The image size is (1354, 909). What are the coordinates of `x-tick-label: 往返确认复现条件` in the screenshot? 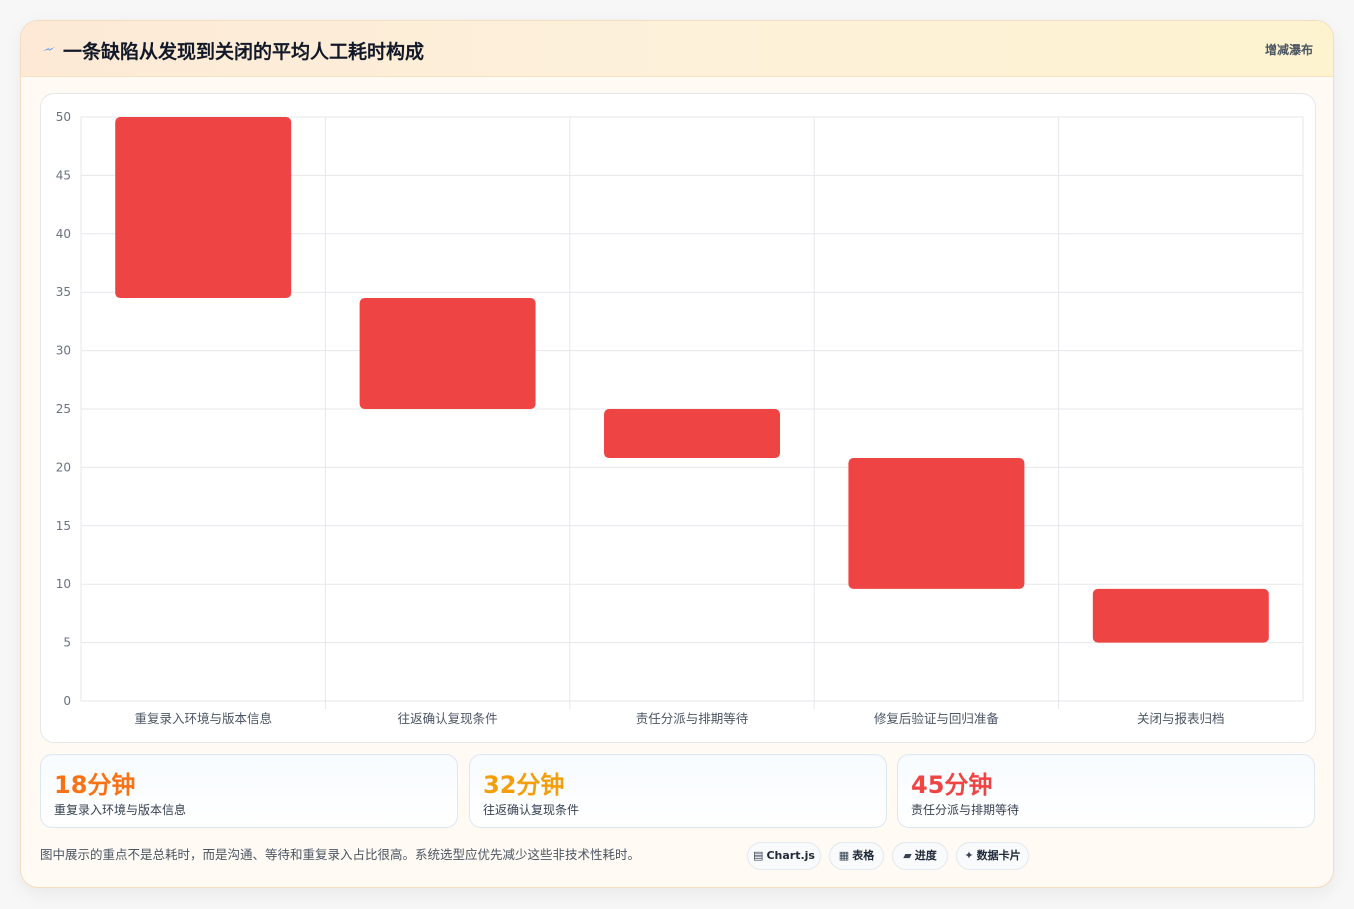 It's located at (448, 718).